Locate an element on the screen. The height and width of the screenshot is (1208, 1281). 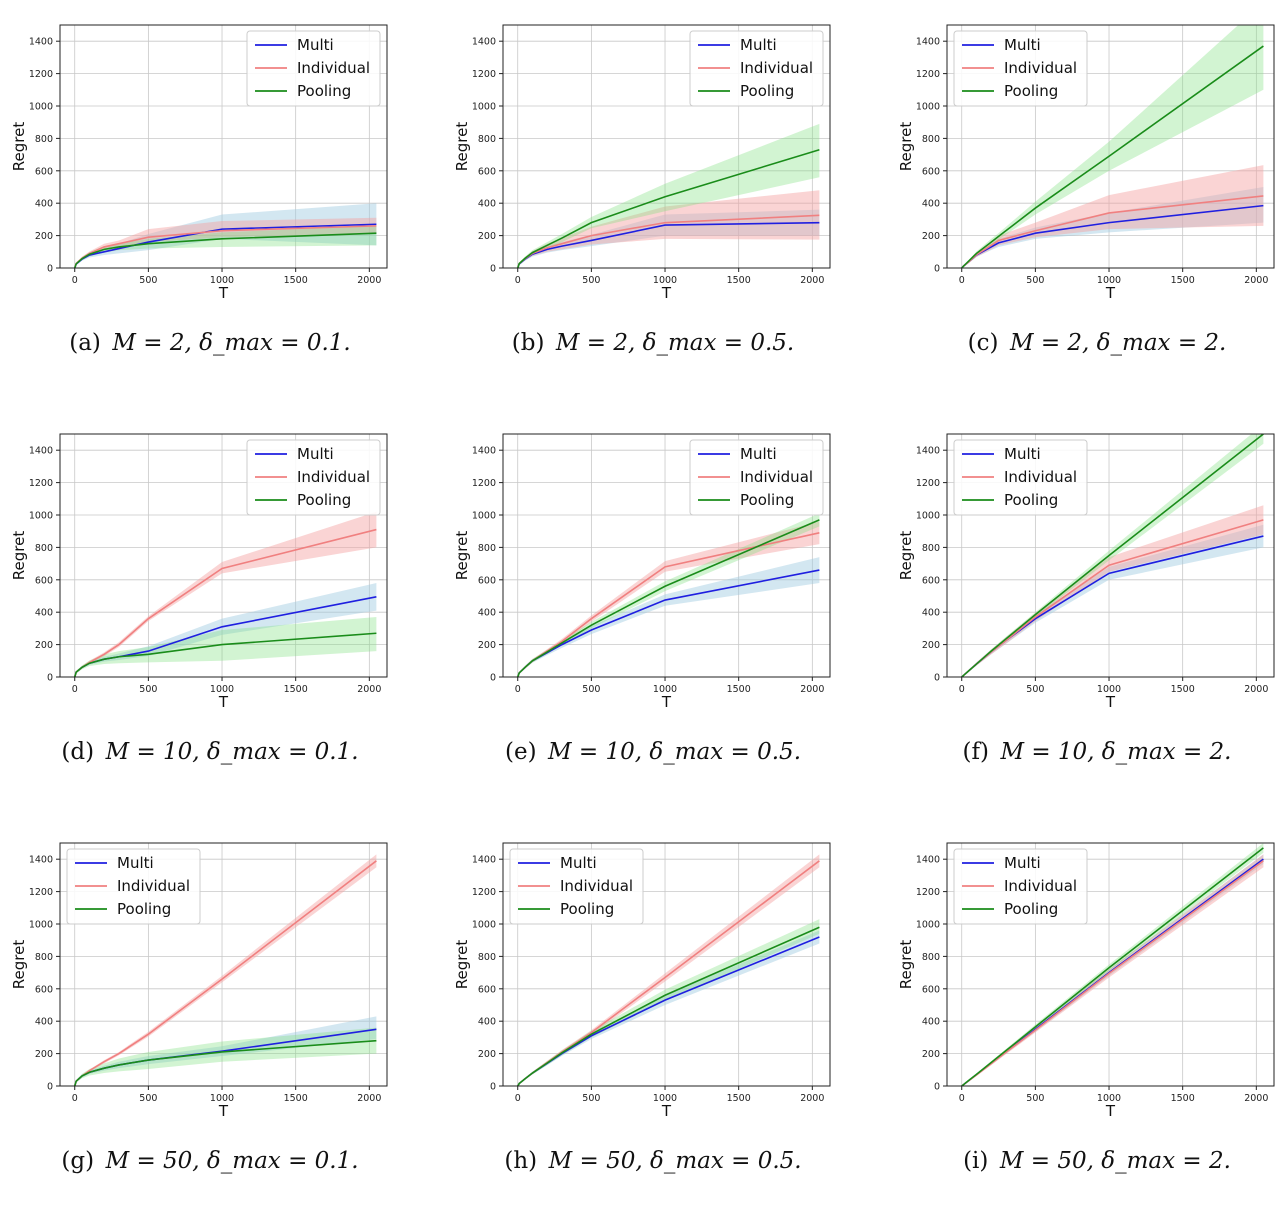
caption: (a) M = 2, δ_max = 0.1. is located at coordinates (210, 343).